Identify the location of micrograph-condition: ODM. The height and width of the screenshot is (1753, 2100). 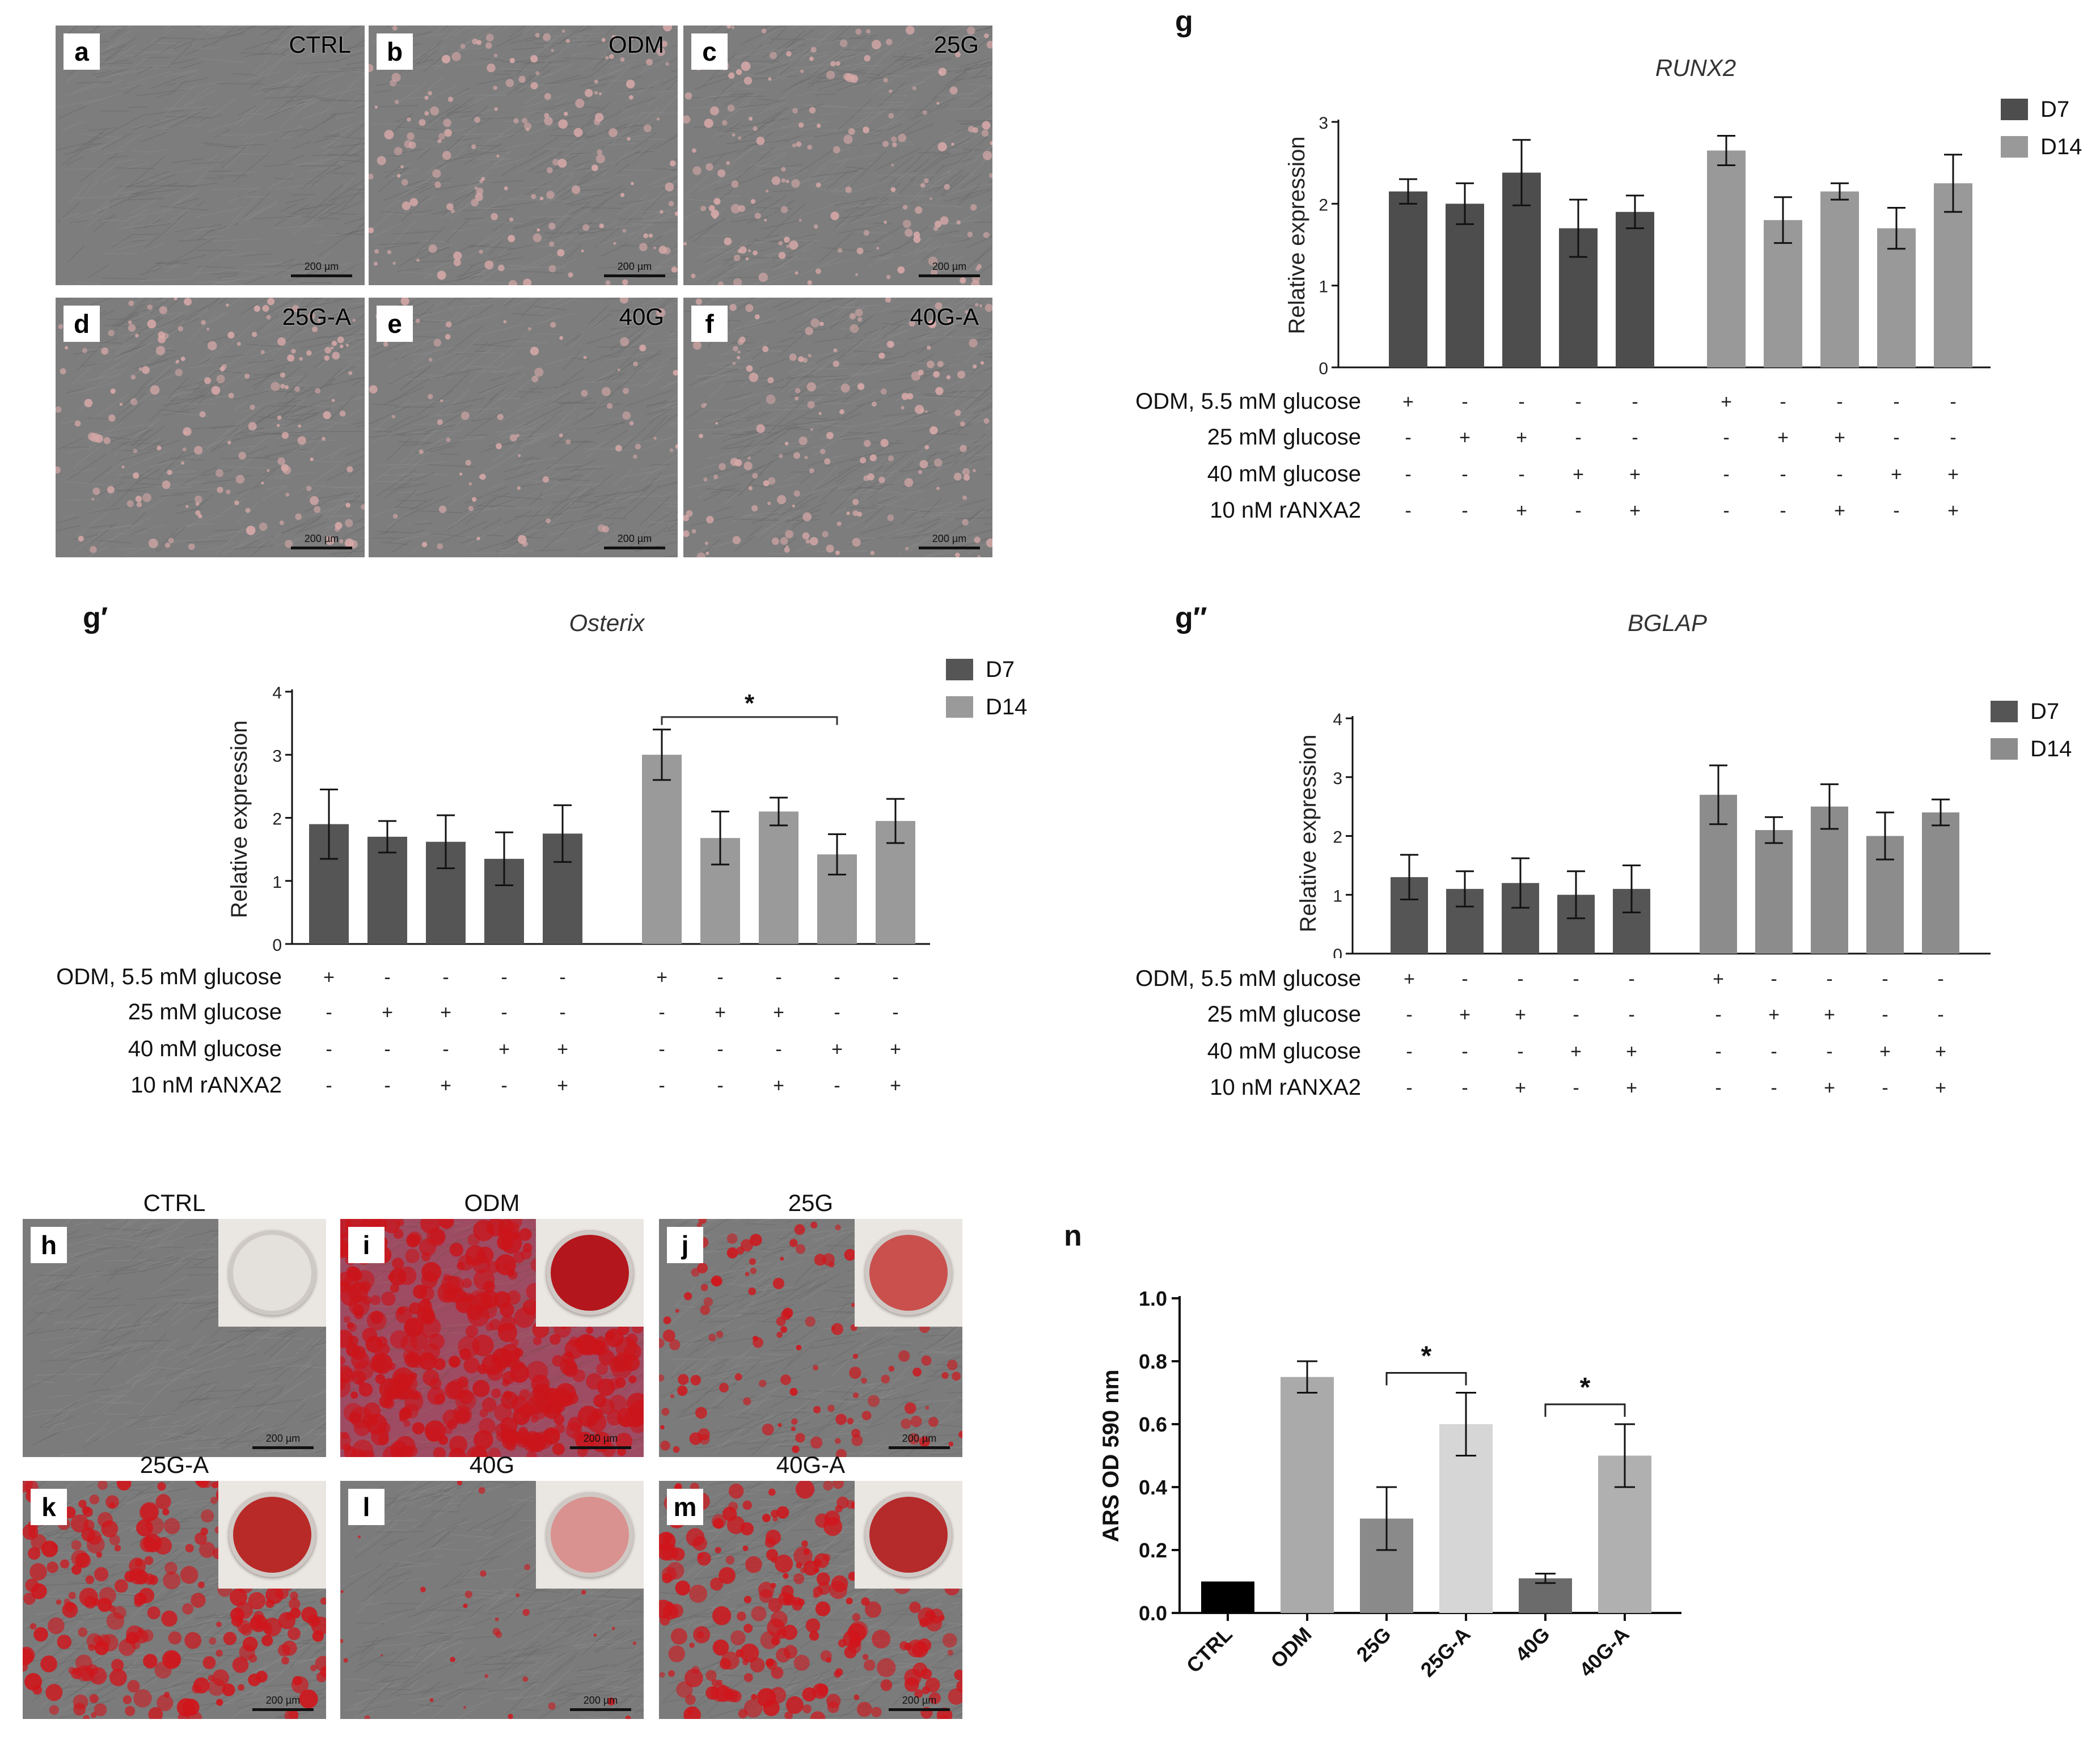
(636, 44).